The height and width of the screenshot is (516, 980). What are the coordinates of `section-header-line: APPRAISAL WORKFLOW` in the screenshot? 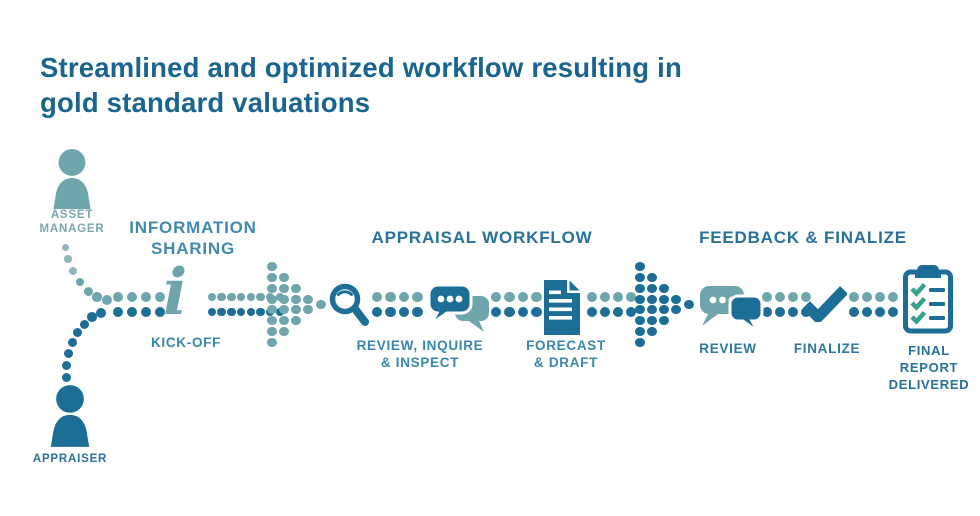 It's located at (482, 237).